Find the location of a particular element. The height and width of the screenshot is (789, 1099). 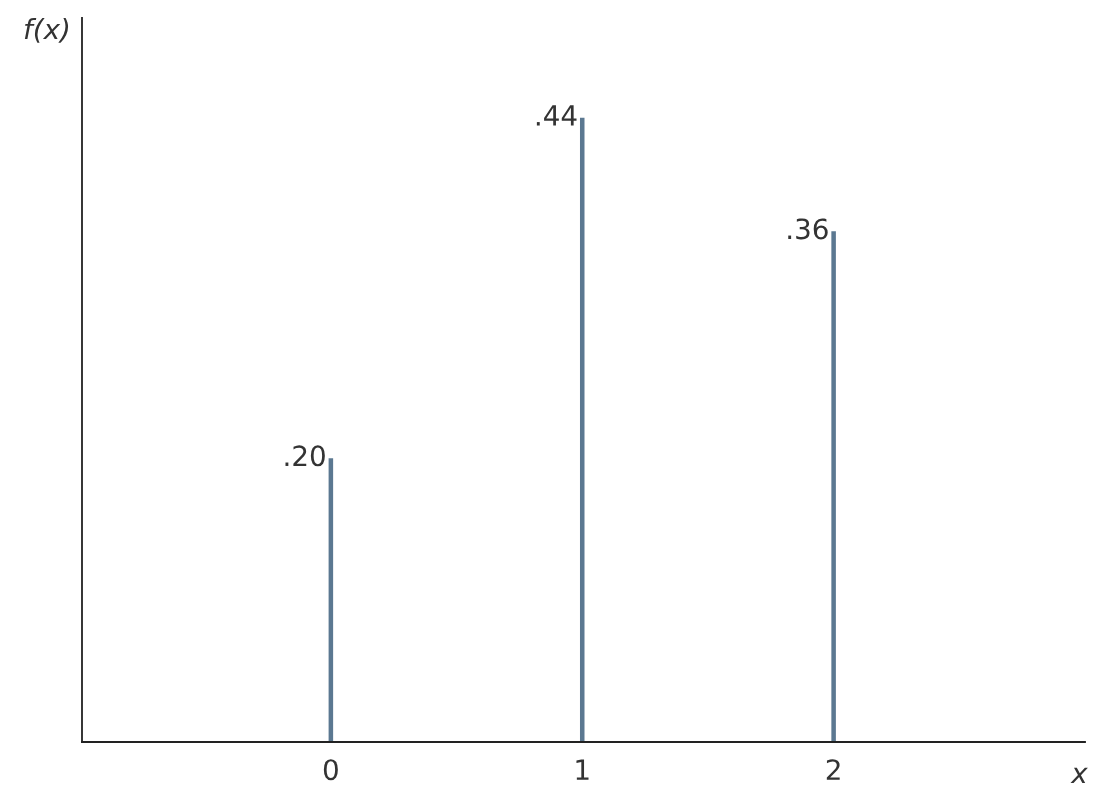

y-axis-title: f(x) is located at coordinates (46, 30).